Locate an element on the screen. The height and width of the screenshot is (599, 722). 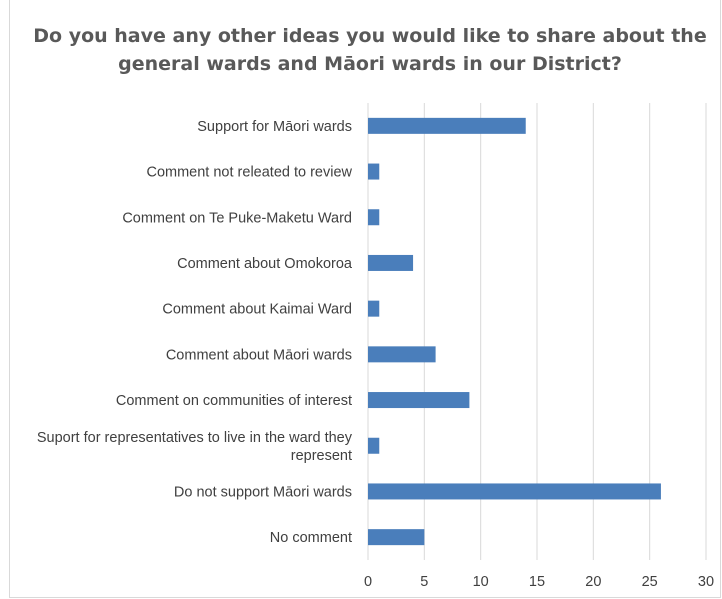
x-tick-label: 15 is located at coordinates (537, 582).